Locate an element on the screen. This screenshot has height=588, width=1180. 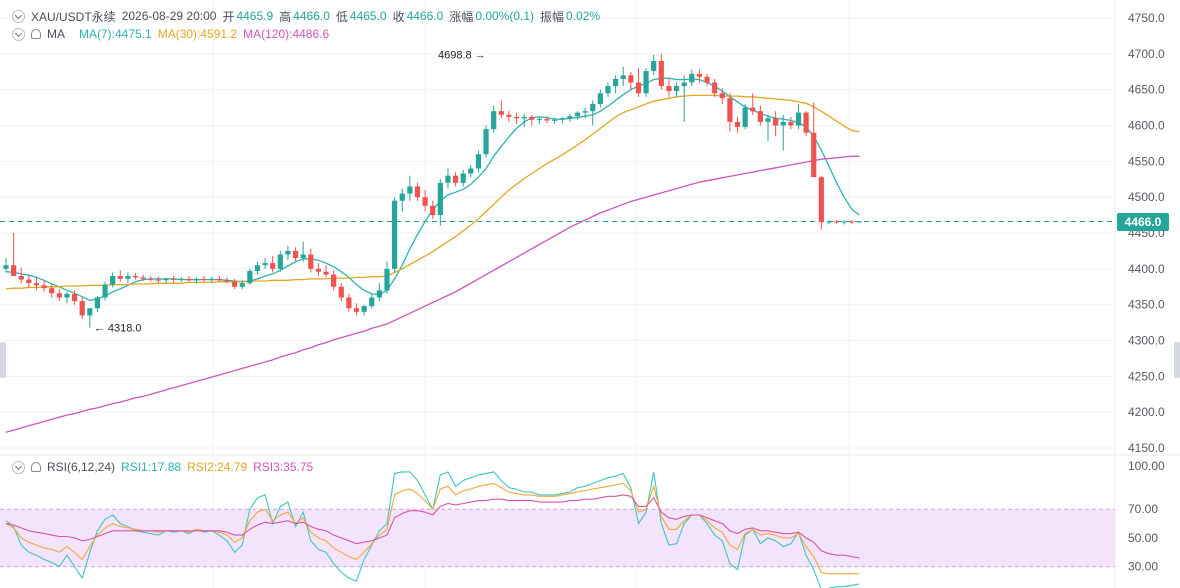
high-label: 高 is located at coordinates (285, 16).